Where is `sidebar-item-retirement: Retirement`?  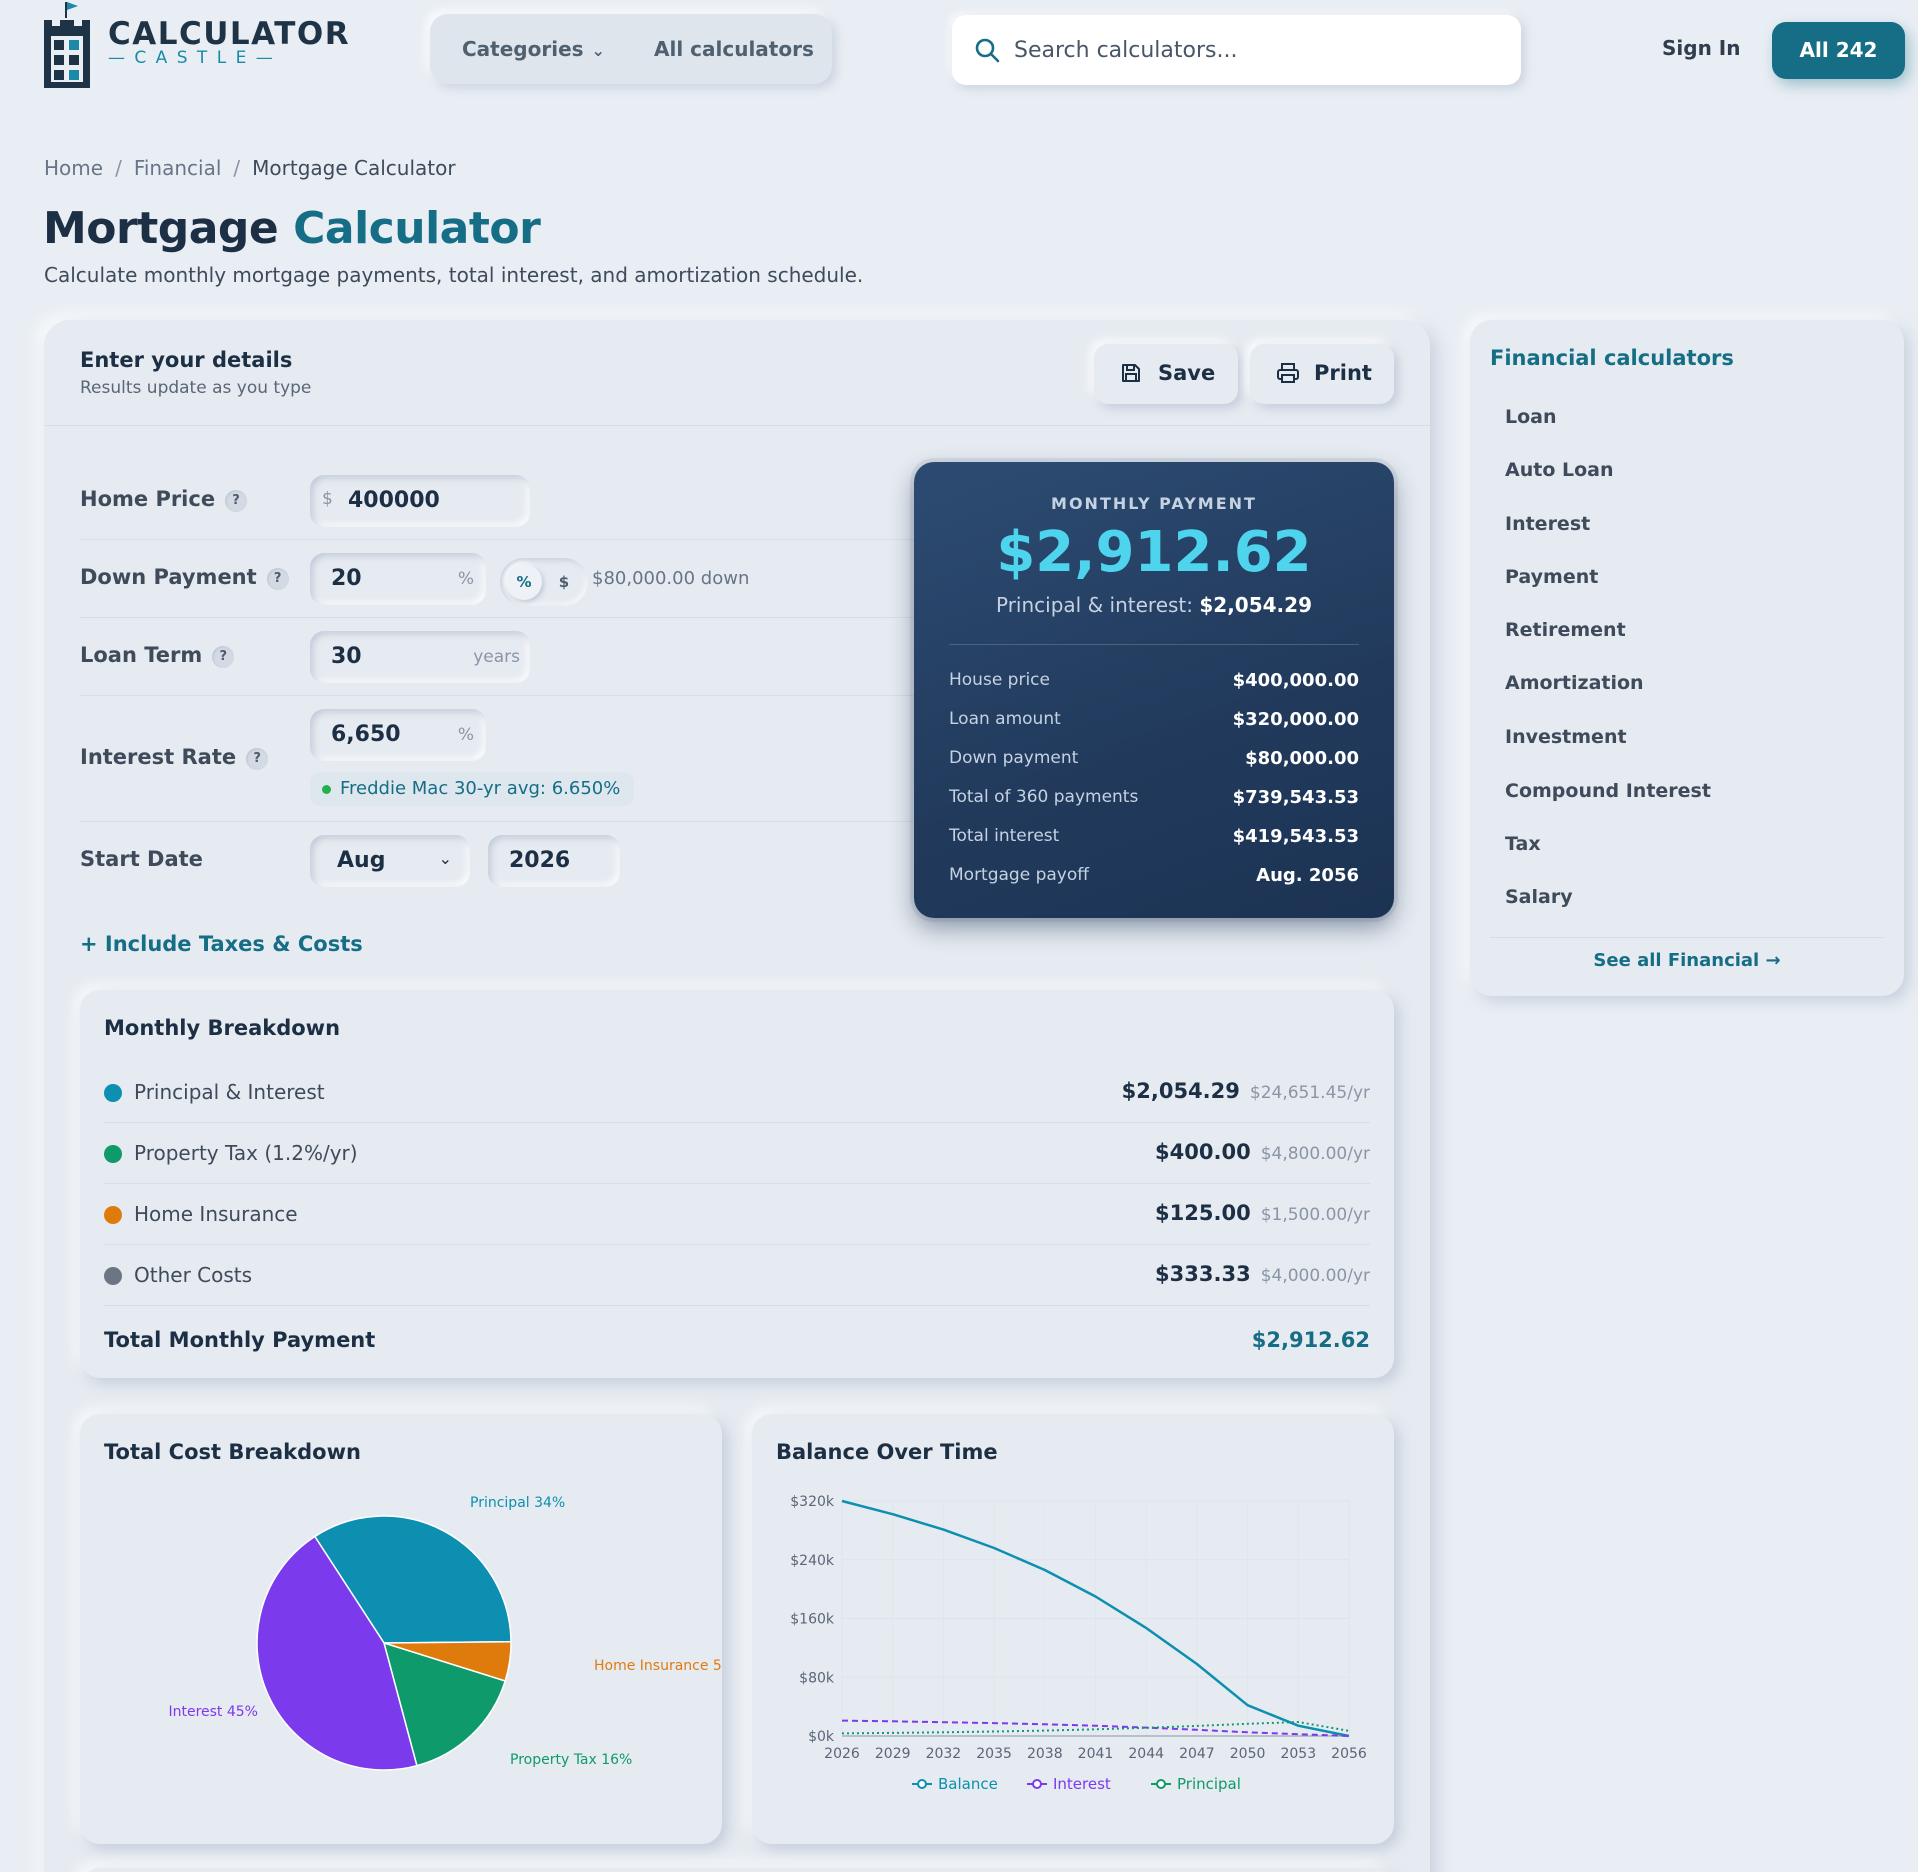
sidebar-item-retirement: Retirement is located at coordinates (1565, 630).